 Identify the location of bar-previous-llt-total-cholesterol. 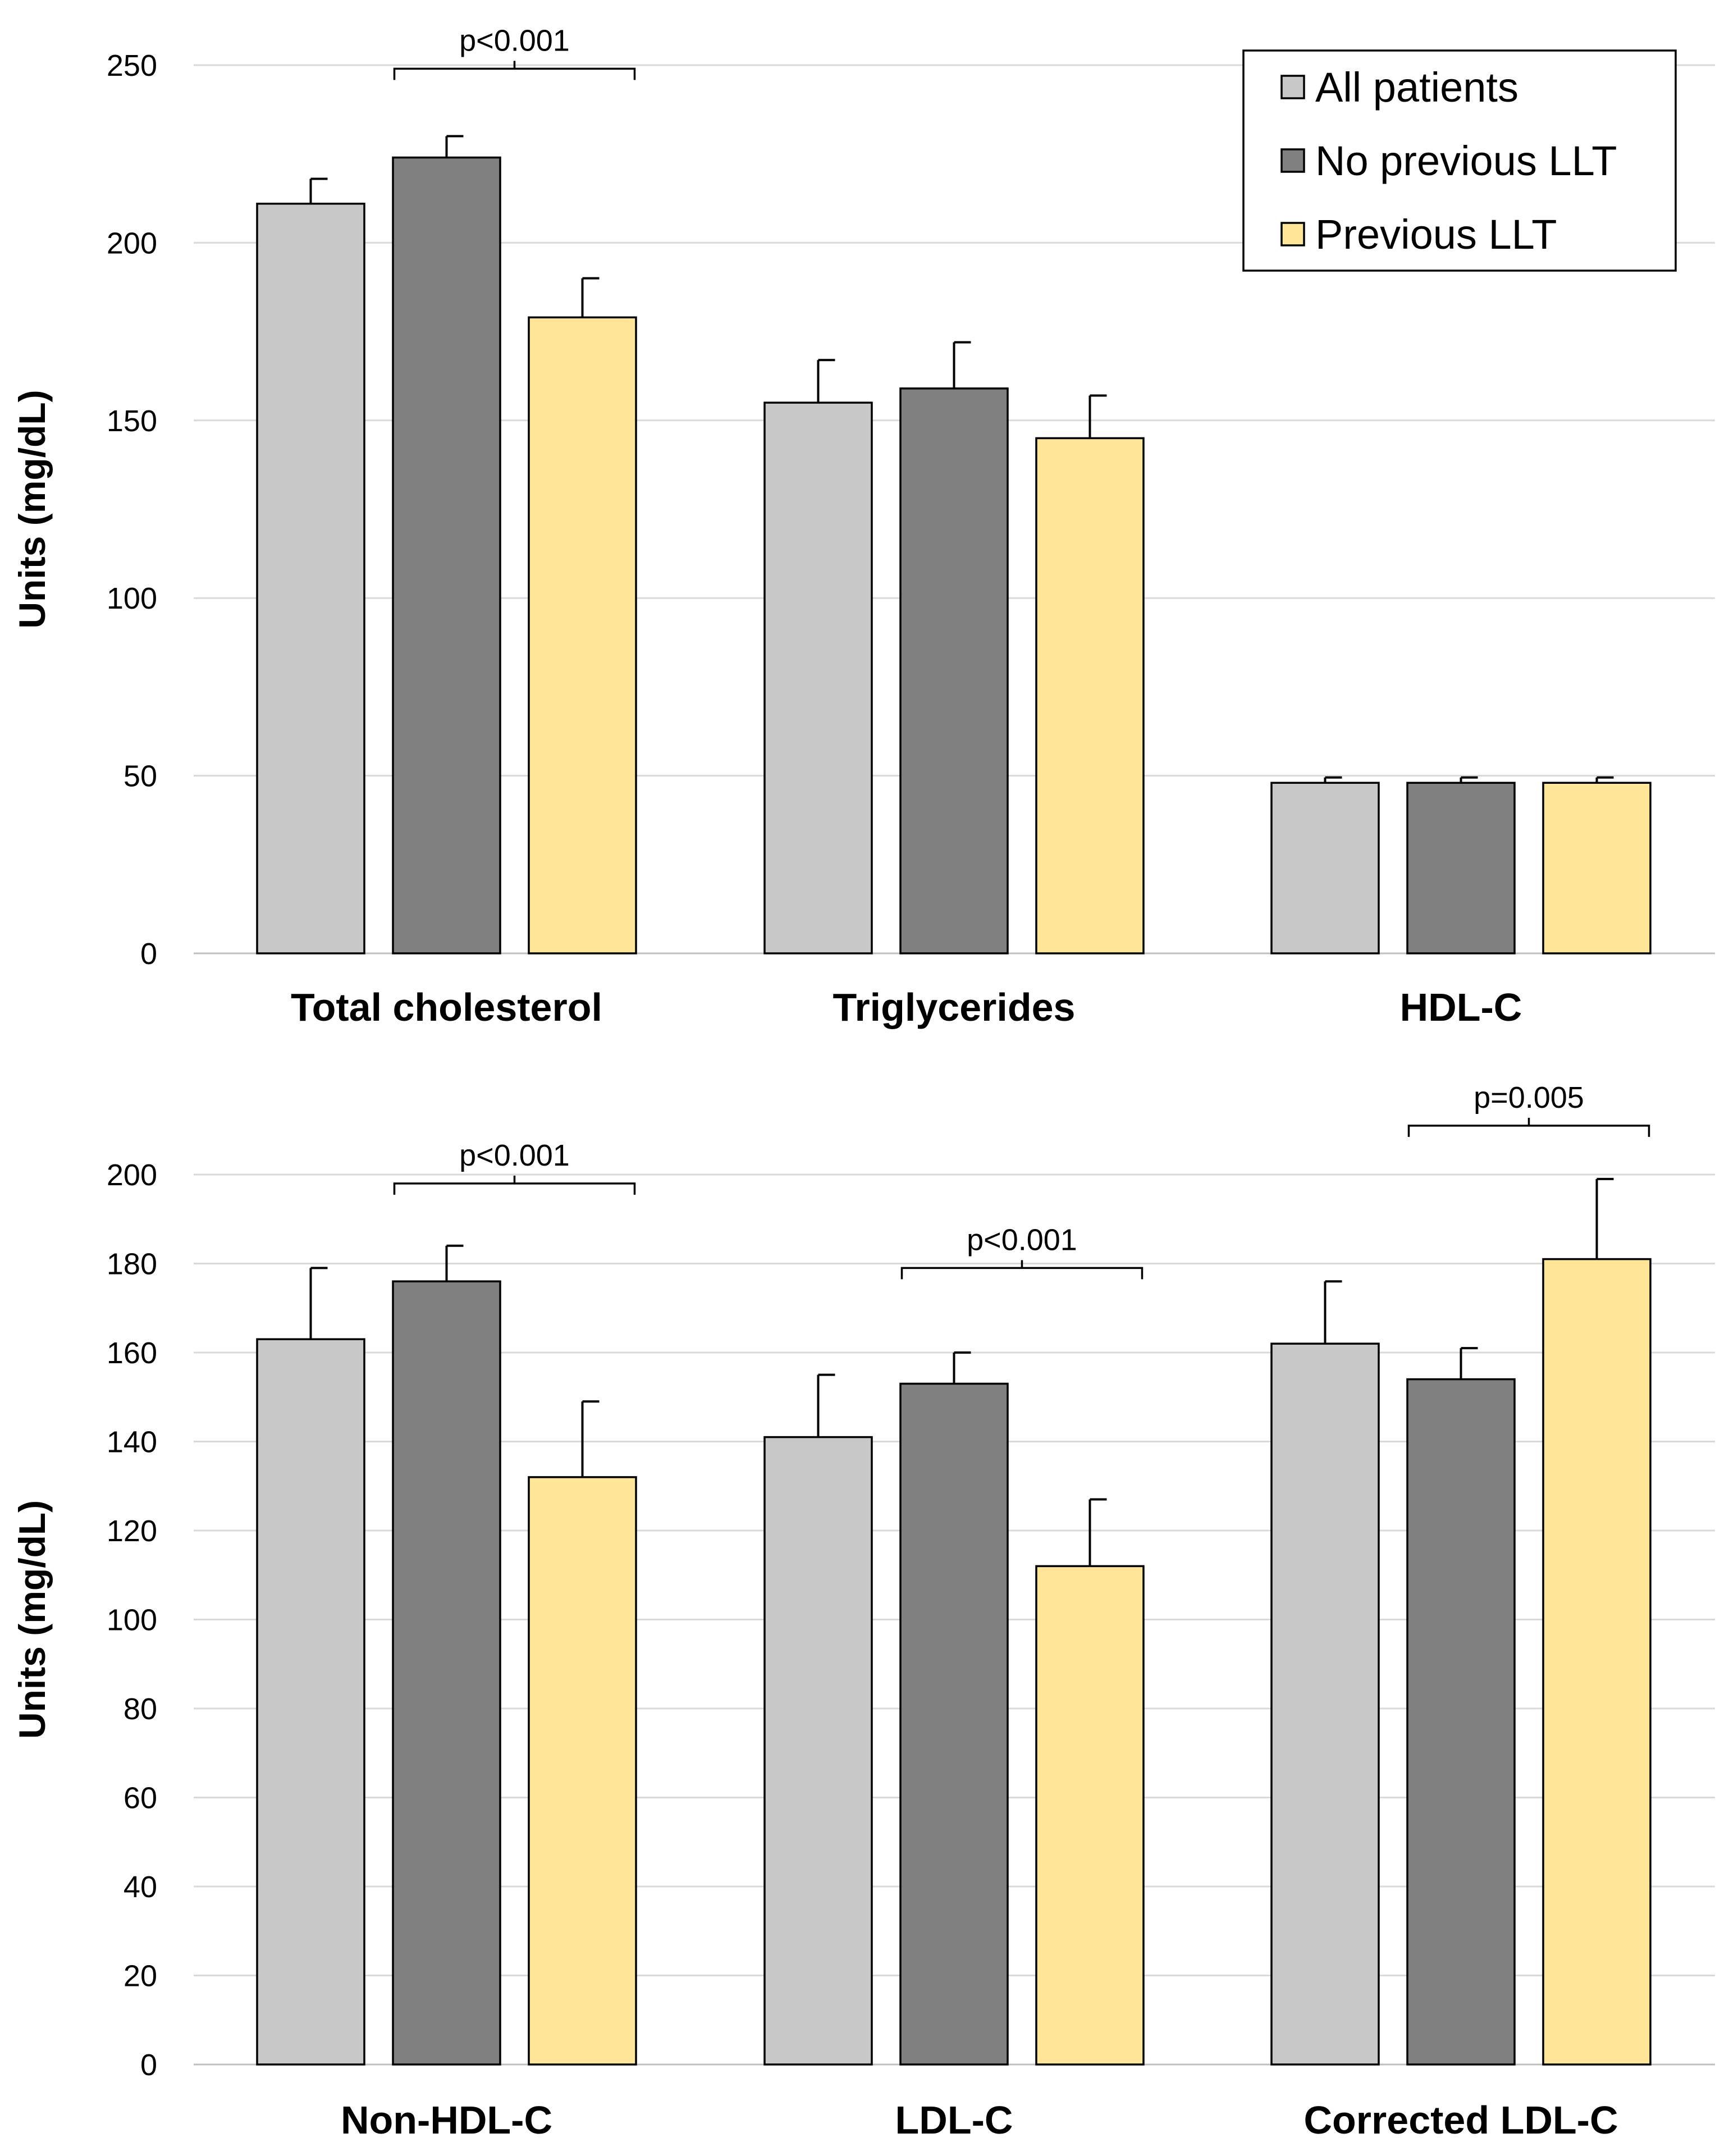
(583, 635).